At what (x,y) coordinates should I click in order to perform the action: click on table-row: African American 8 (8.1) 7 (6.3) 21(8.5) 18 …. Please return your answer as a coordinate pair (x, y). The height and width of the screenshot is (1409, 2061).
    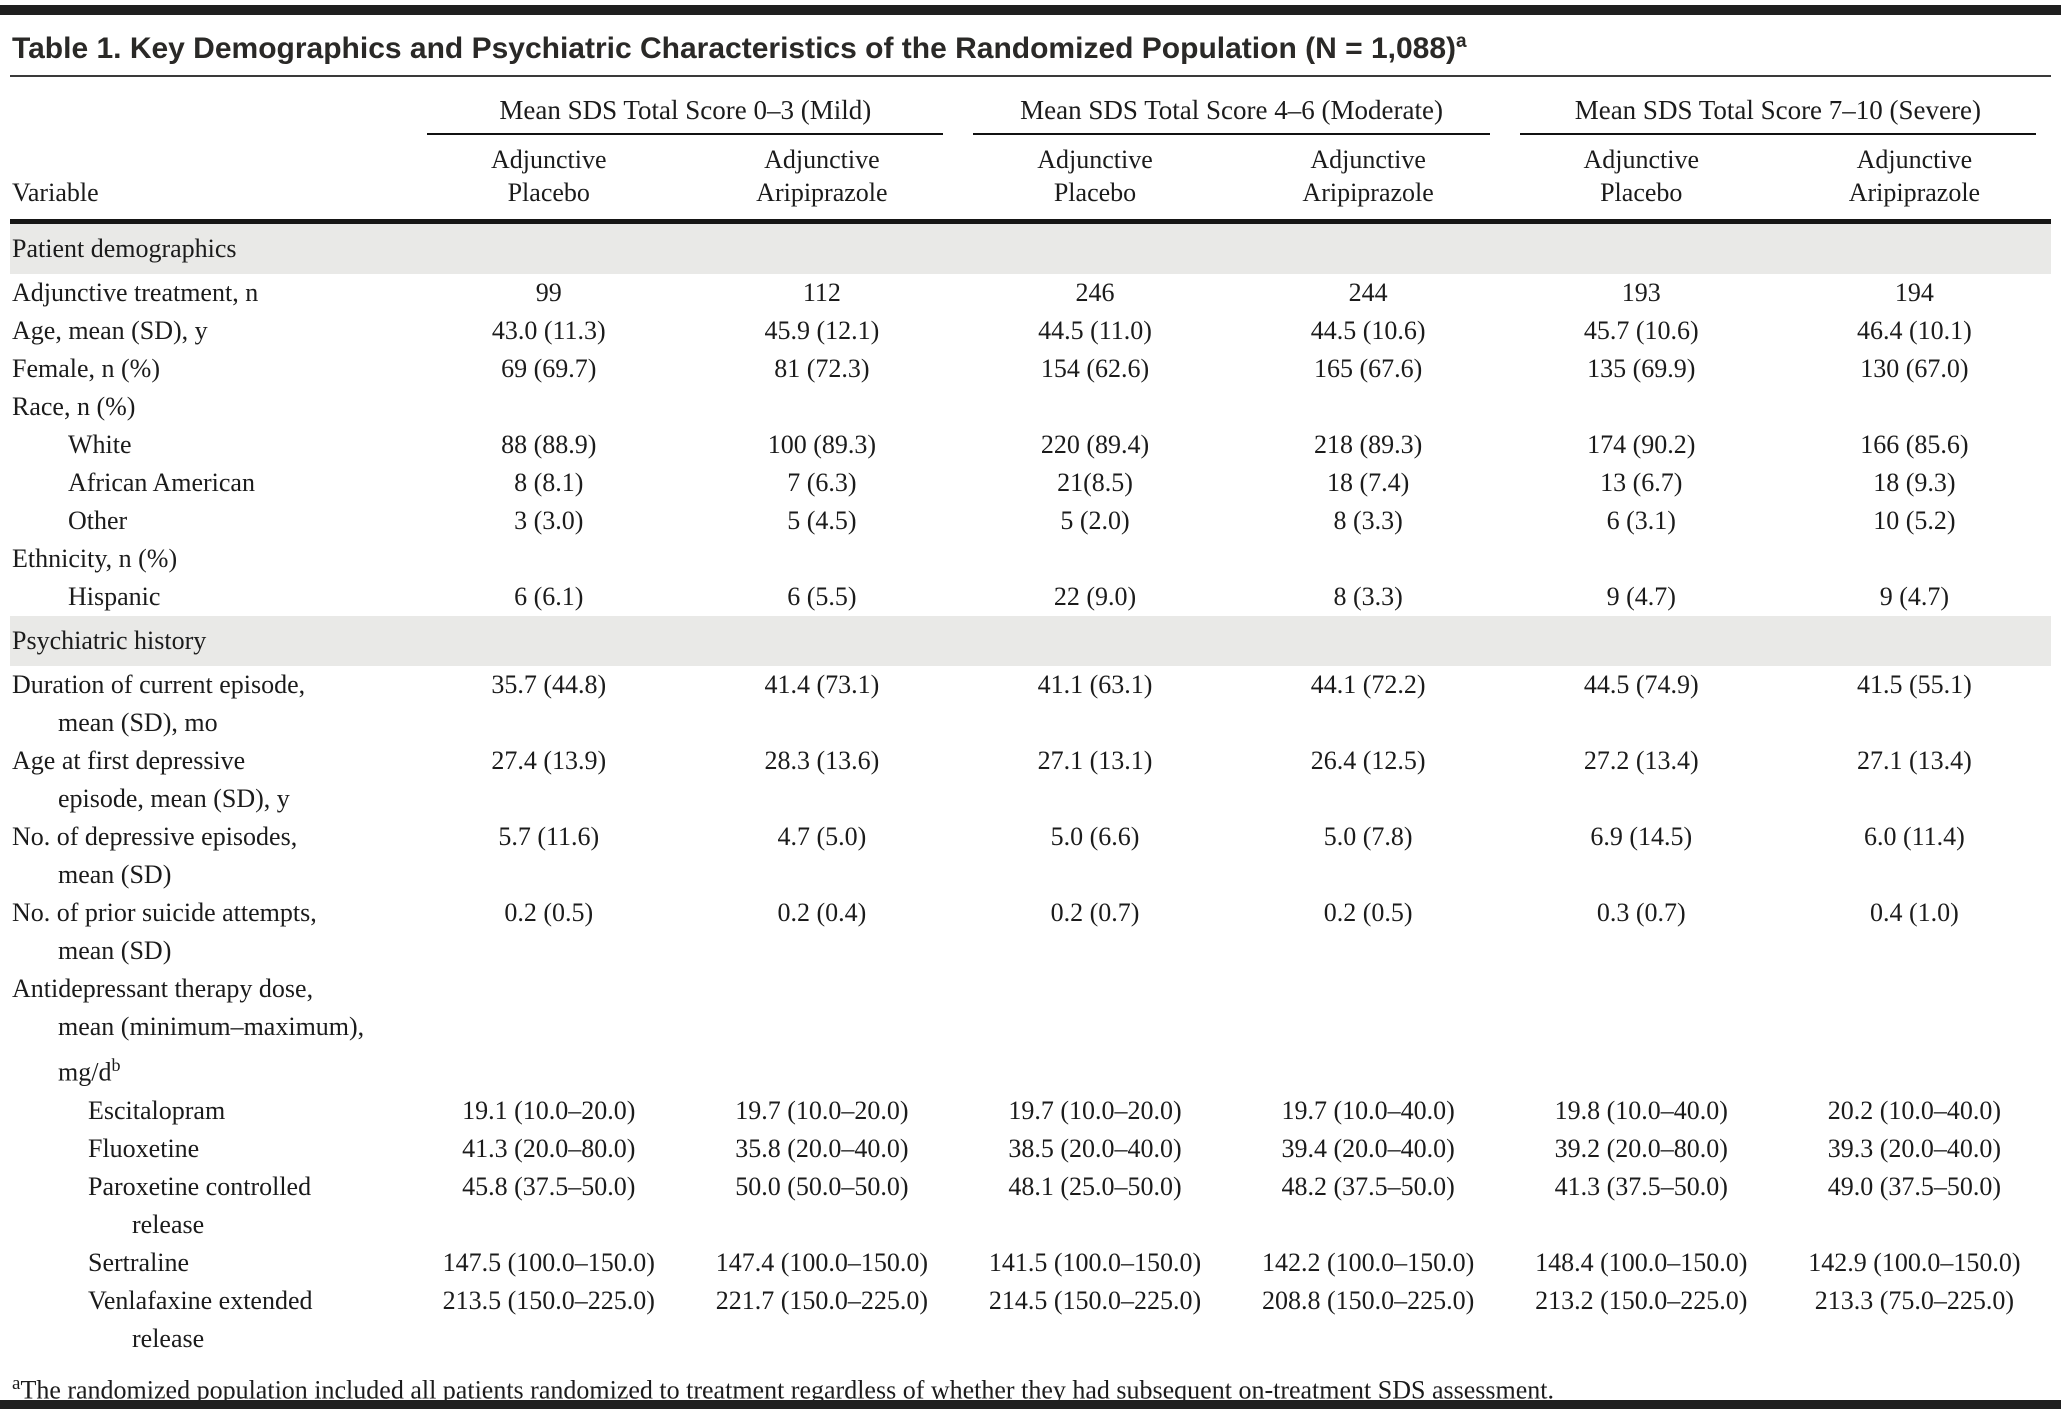
    Looking at the image, I should click on (1030, 483).